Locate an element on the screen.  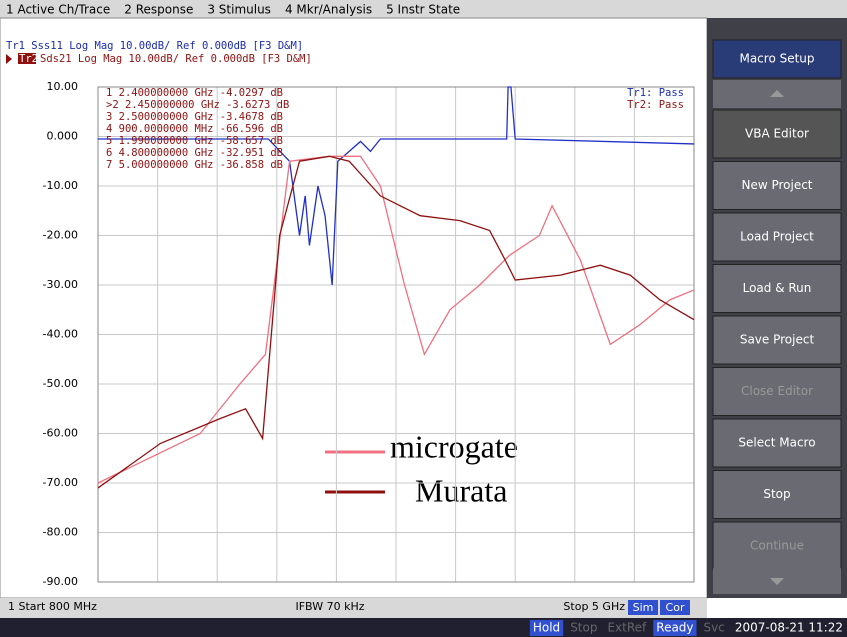
y-tick-label: -90.00 is located at coordinates (60, 581).